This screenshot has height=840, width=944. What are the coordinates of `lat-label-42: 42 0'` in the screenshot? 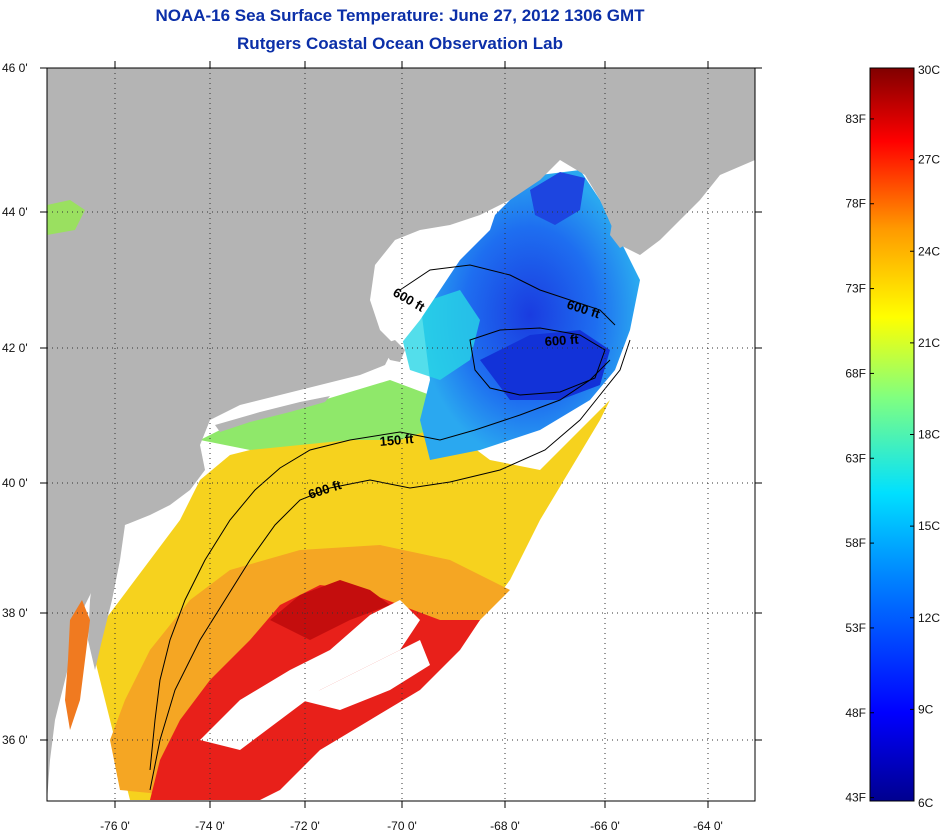 It's located at (15, 348).